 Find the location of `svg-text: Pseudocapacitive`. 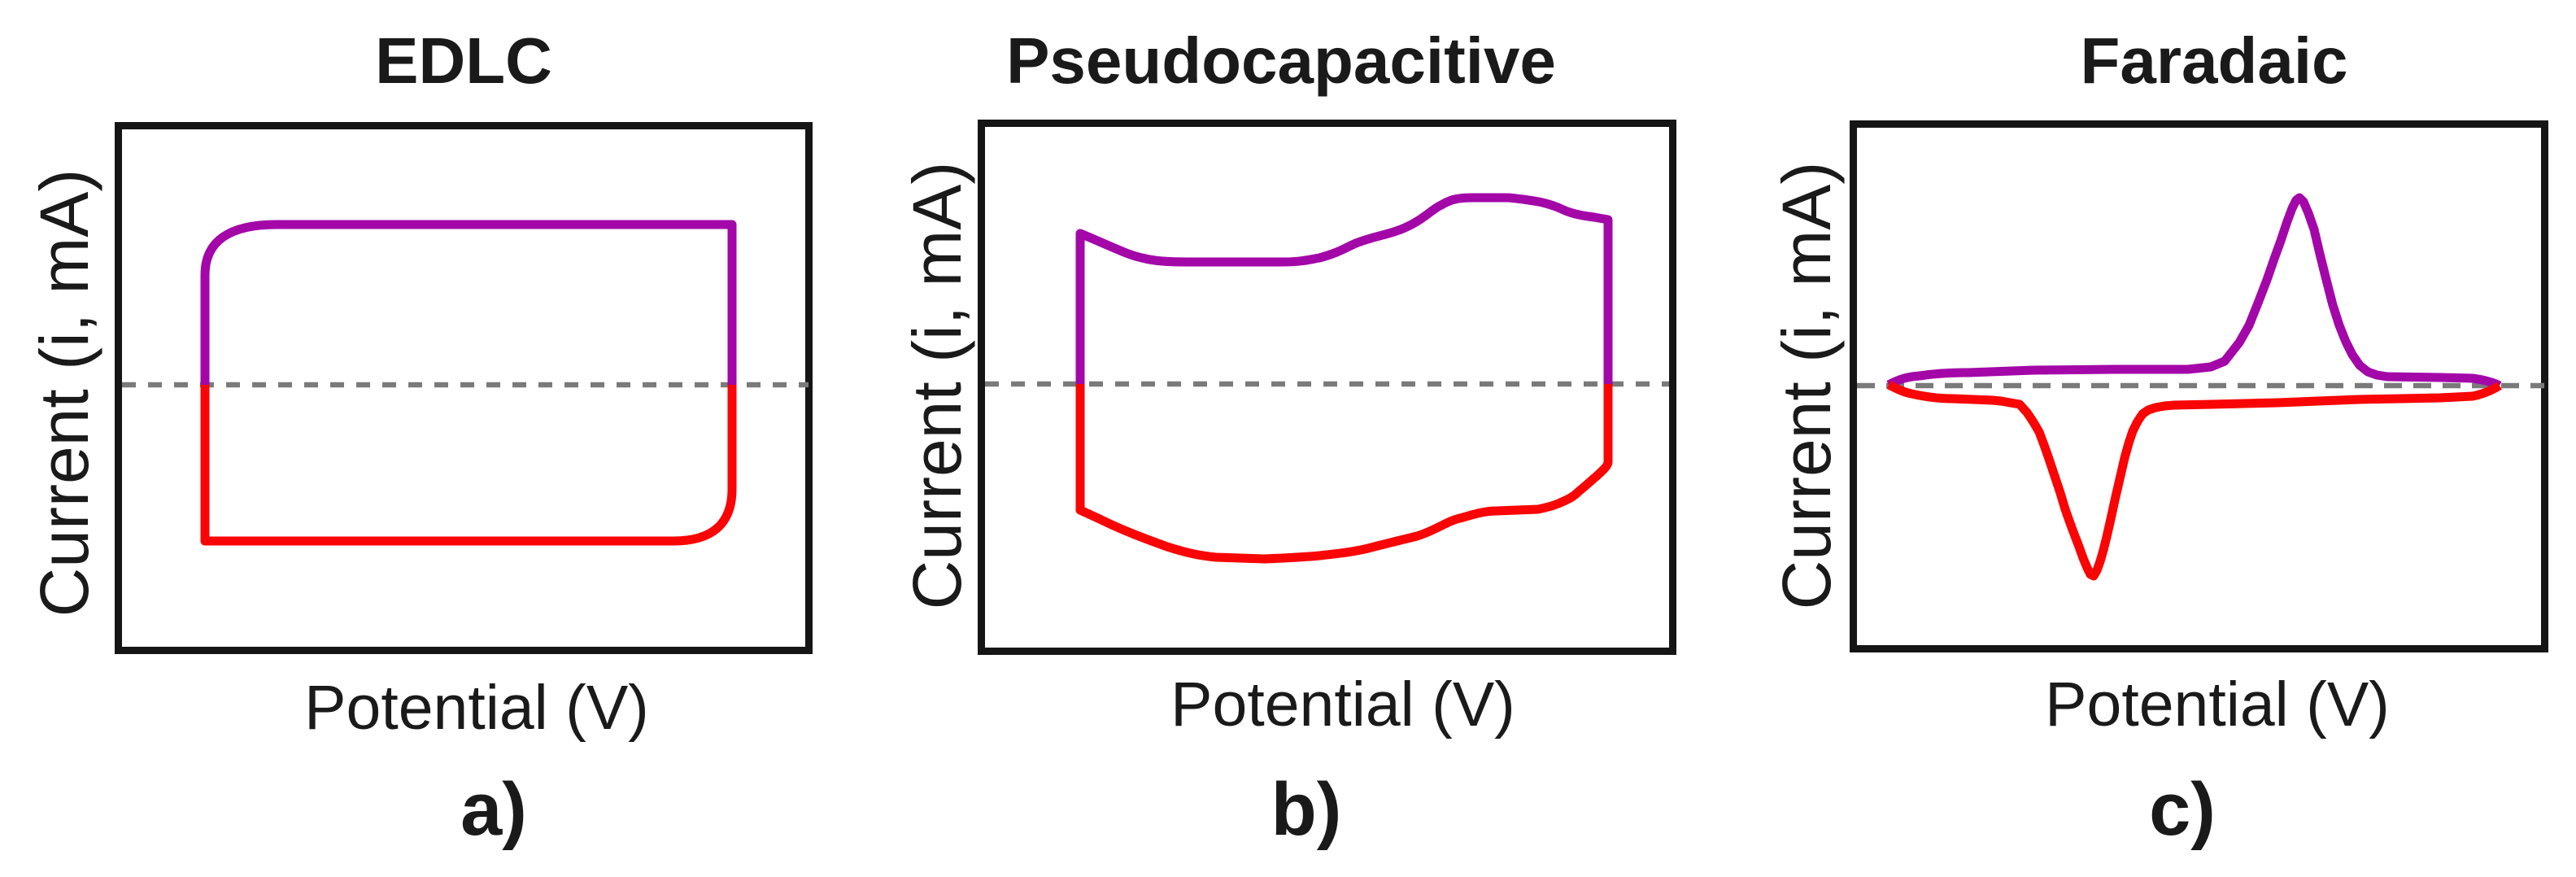

svg-text: Pseudocapacitive is located at coordinates (1281, 60).